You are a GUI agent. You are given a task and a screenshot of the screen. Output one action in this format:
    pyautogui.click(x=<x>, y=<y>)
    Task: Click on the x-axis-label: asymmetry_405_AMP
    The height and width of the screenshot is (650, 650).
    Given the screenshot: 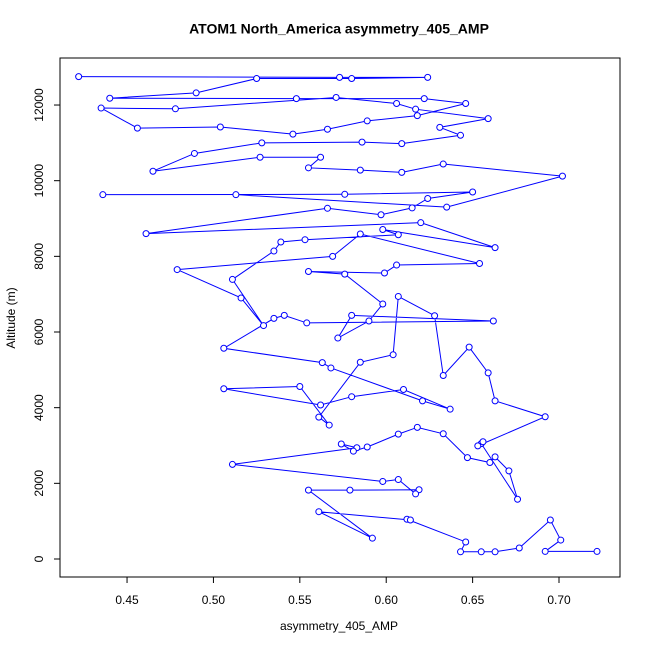 What is the action you would take?
    pyautogui.click(x=339, y=626)
    